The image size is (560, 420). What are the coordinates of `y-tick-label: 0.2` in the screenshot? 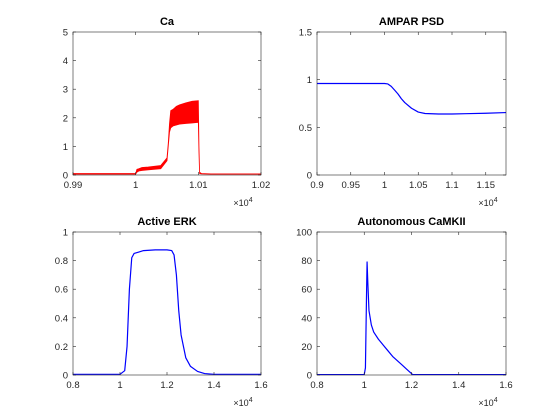 It's located at (61, 347).